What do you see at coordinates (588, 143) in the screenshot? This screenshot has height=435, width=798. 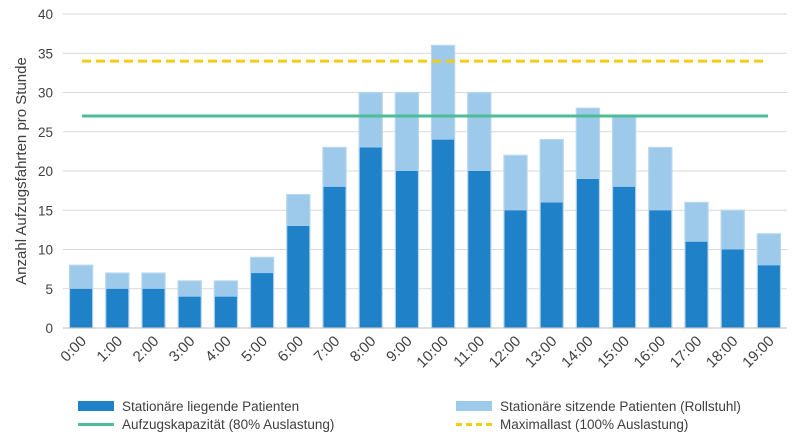 I see `bar-s1-14:00` at bounding box center [588, 143].